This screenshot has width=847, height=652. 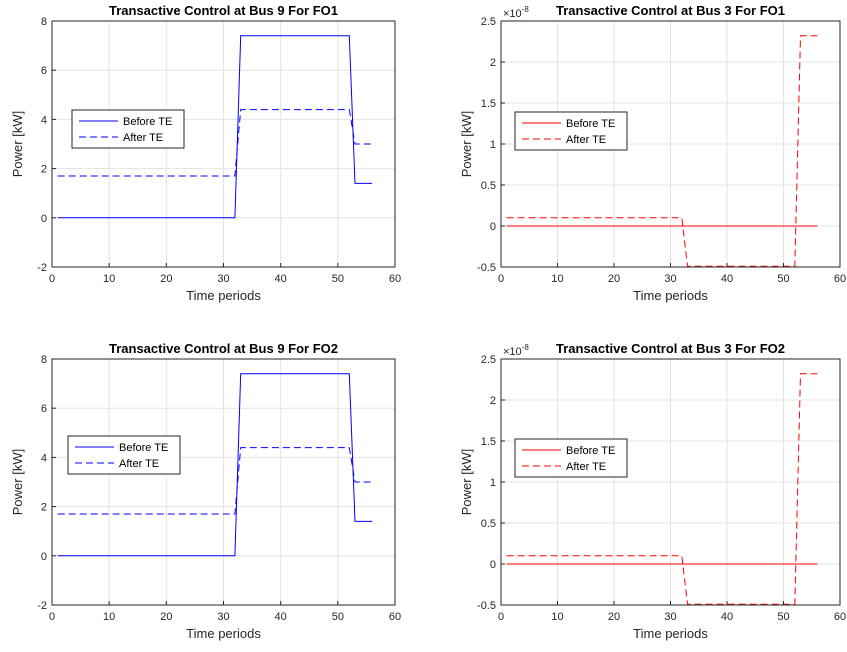 I want to click on chart-title: Transactive Control at Bus 9 For FO1, so click(x=223, y=10).